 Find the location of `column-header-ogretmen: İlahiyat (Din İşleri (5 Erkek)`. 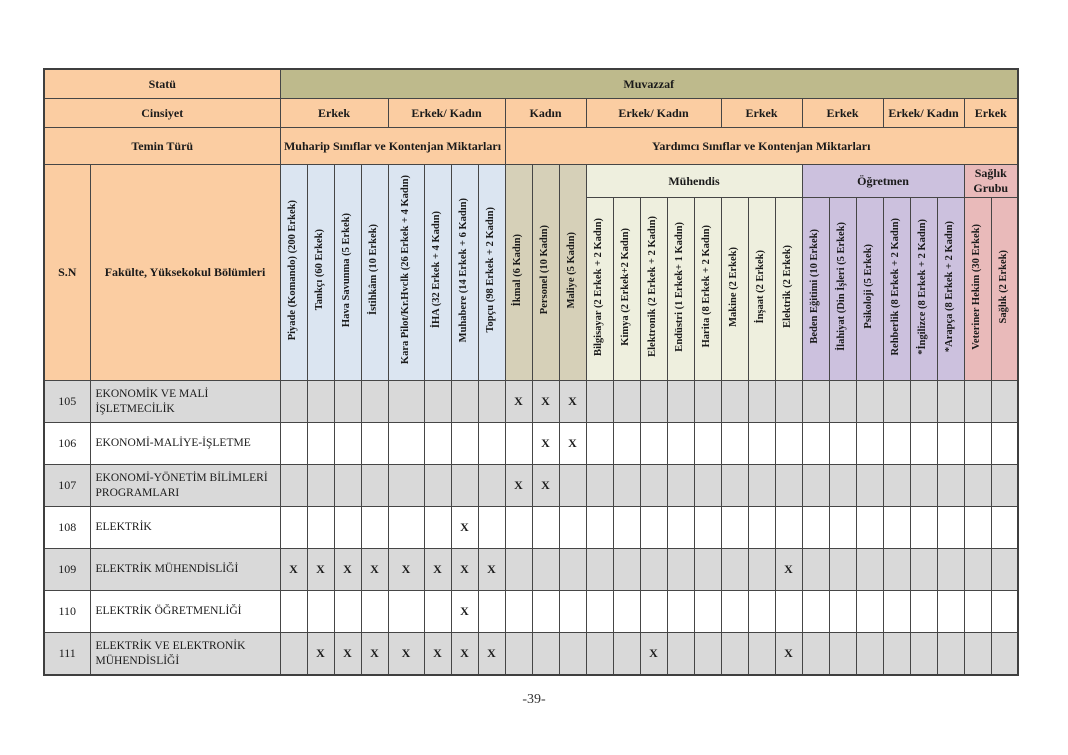

column-header-ogretmen: İlahiyat (Din İşleri (5 Erkek) is located at coordinates (842, 289).